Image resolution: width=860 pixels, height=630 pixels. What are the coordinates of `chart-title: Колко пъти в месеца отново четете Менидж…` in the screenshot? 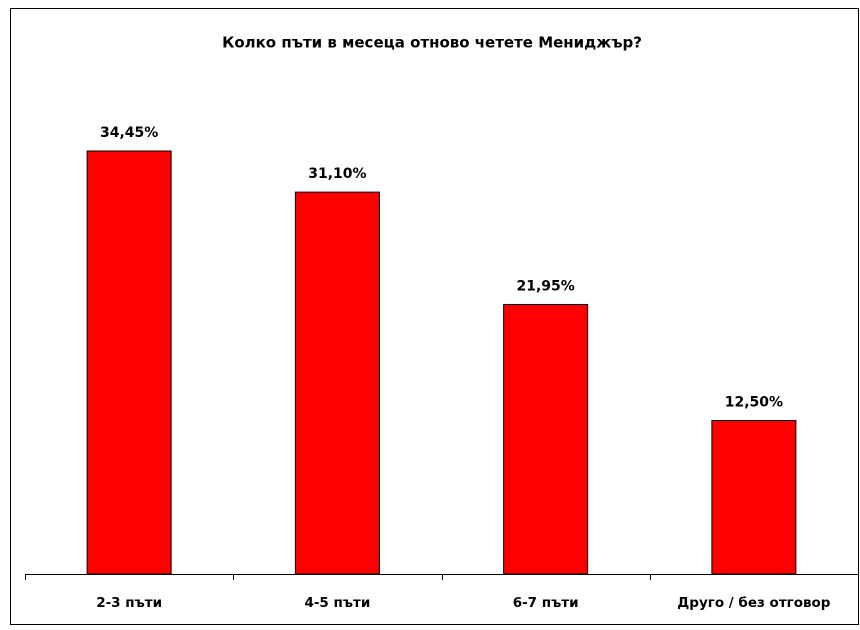 It's located at (432, 43).